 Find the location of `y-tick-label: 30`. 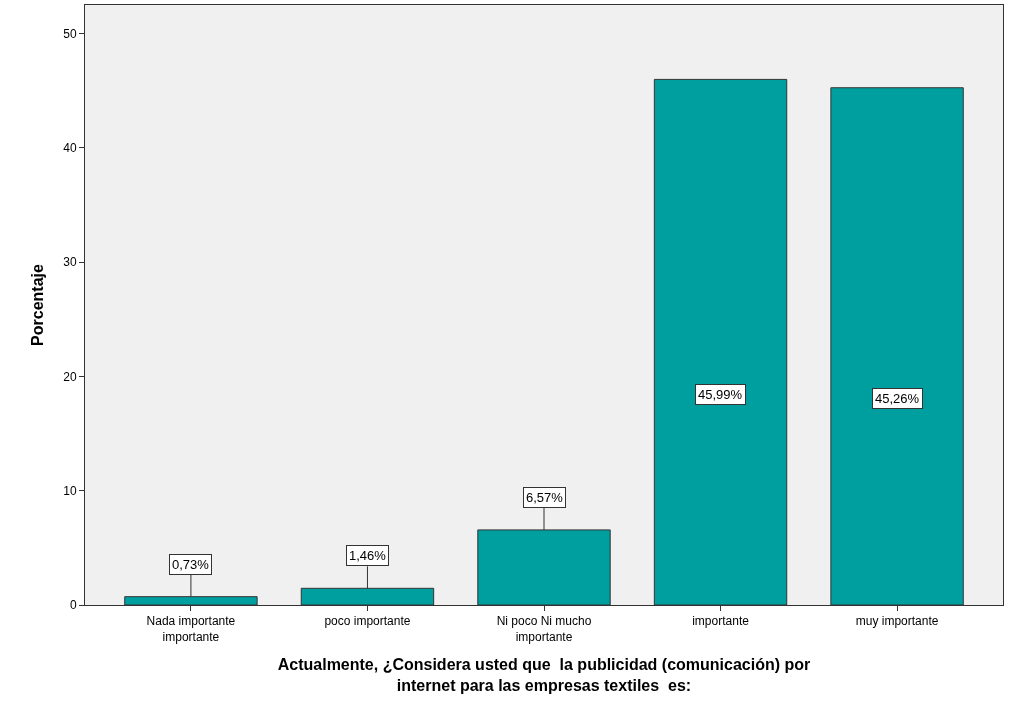

y-tick-label: 30 is located at coordinates (70, 262).